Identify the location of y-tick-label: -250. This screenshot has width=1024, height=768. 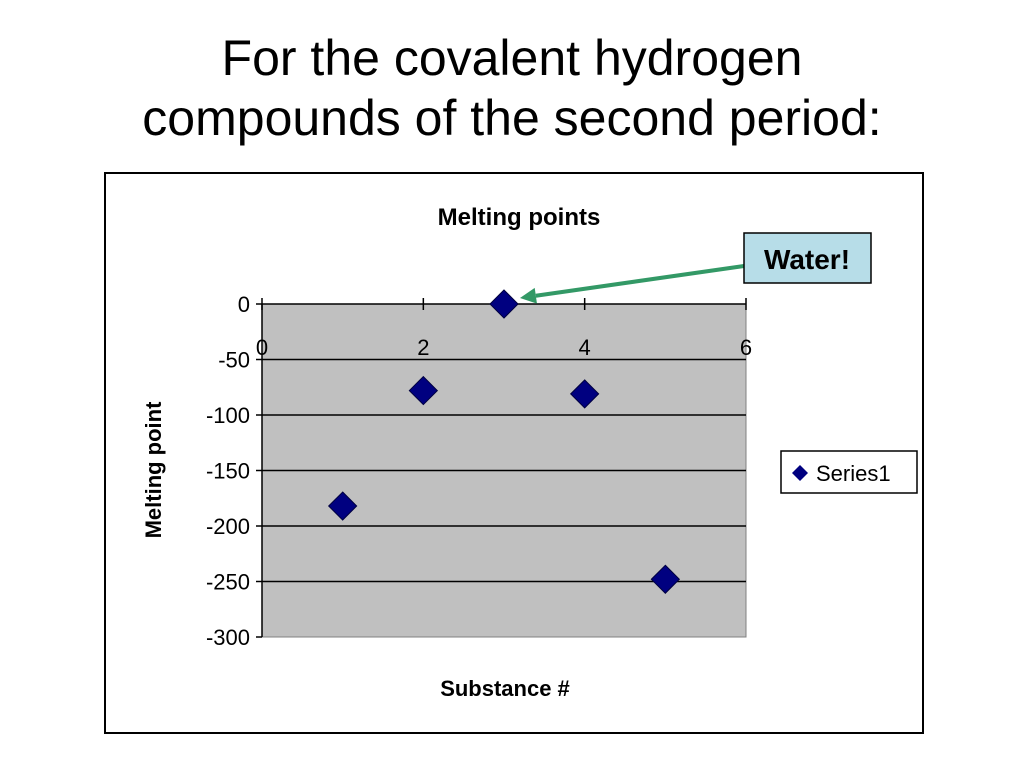
(228, 582).